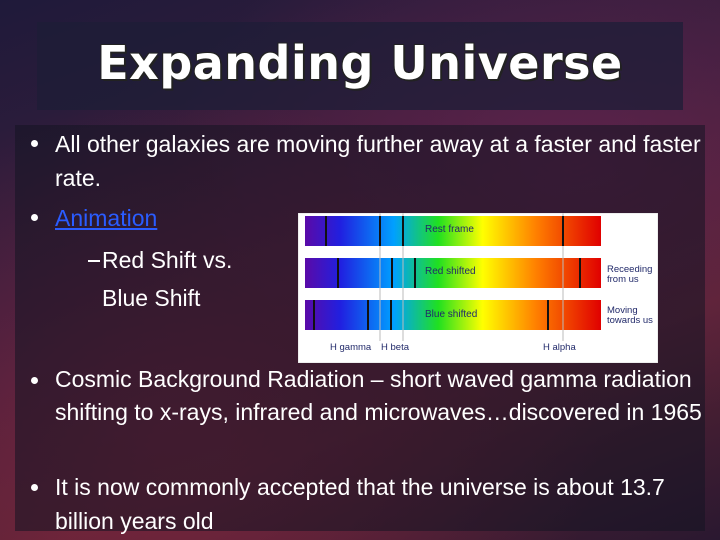 This screenshot has height=540, width=720. Describe the element at coordinates (630, 315) in the screenshot. I see `row-note: Moving towards us` at that location.